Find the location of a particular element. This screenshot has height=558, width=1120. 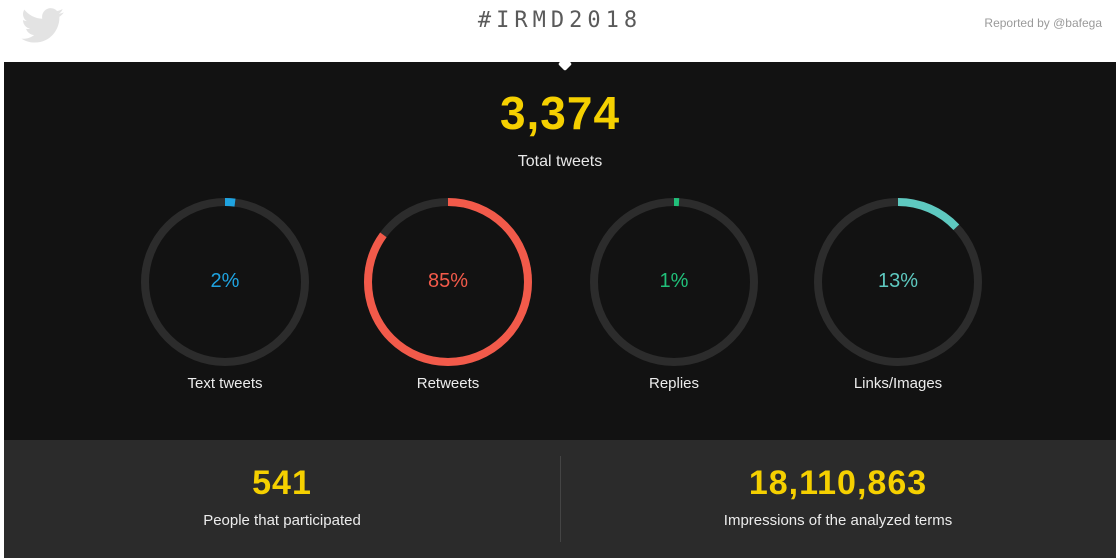

divider is located at coordinates (560, 499).